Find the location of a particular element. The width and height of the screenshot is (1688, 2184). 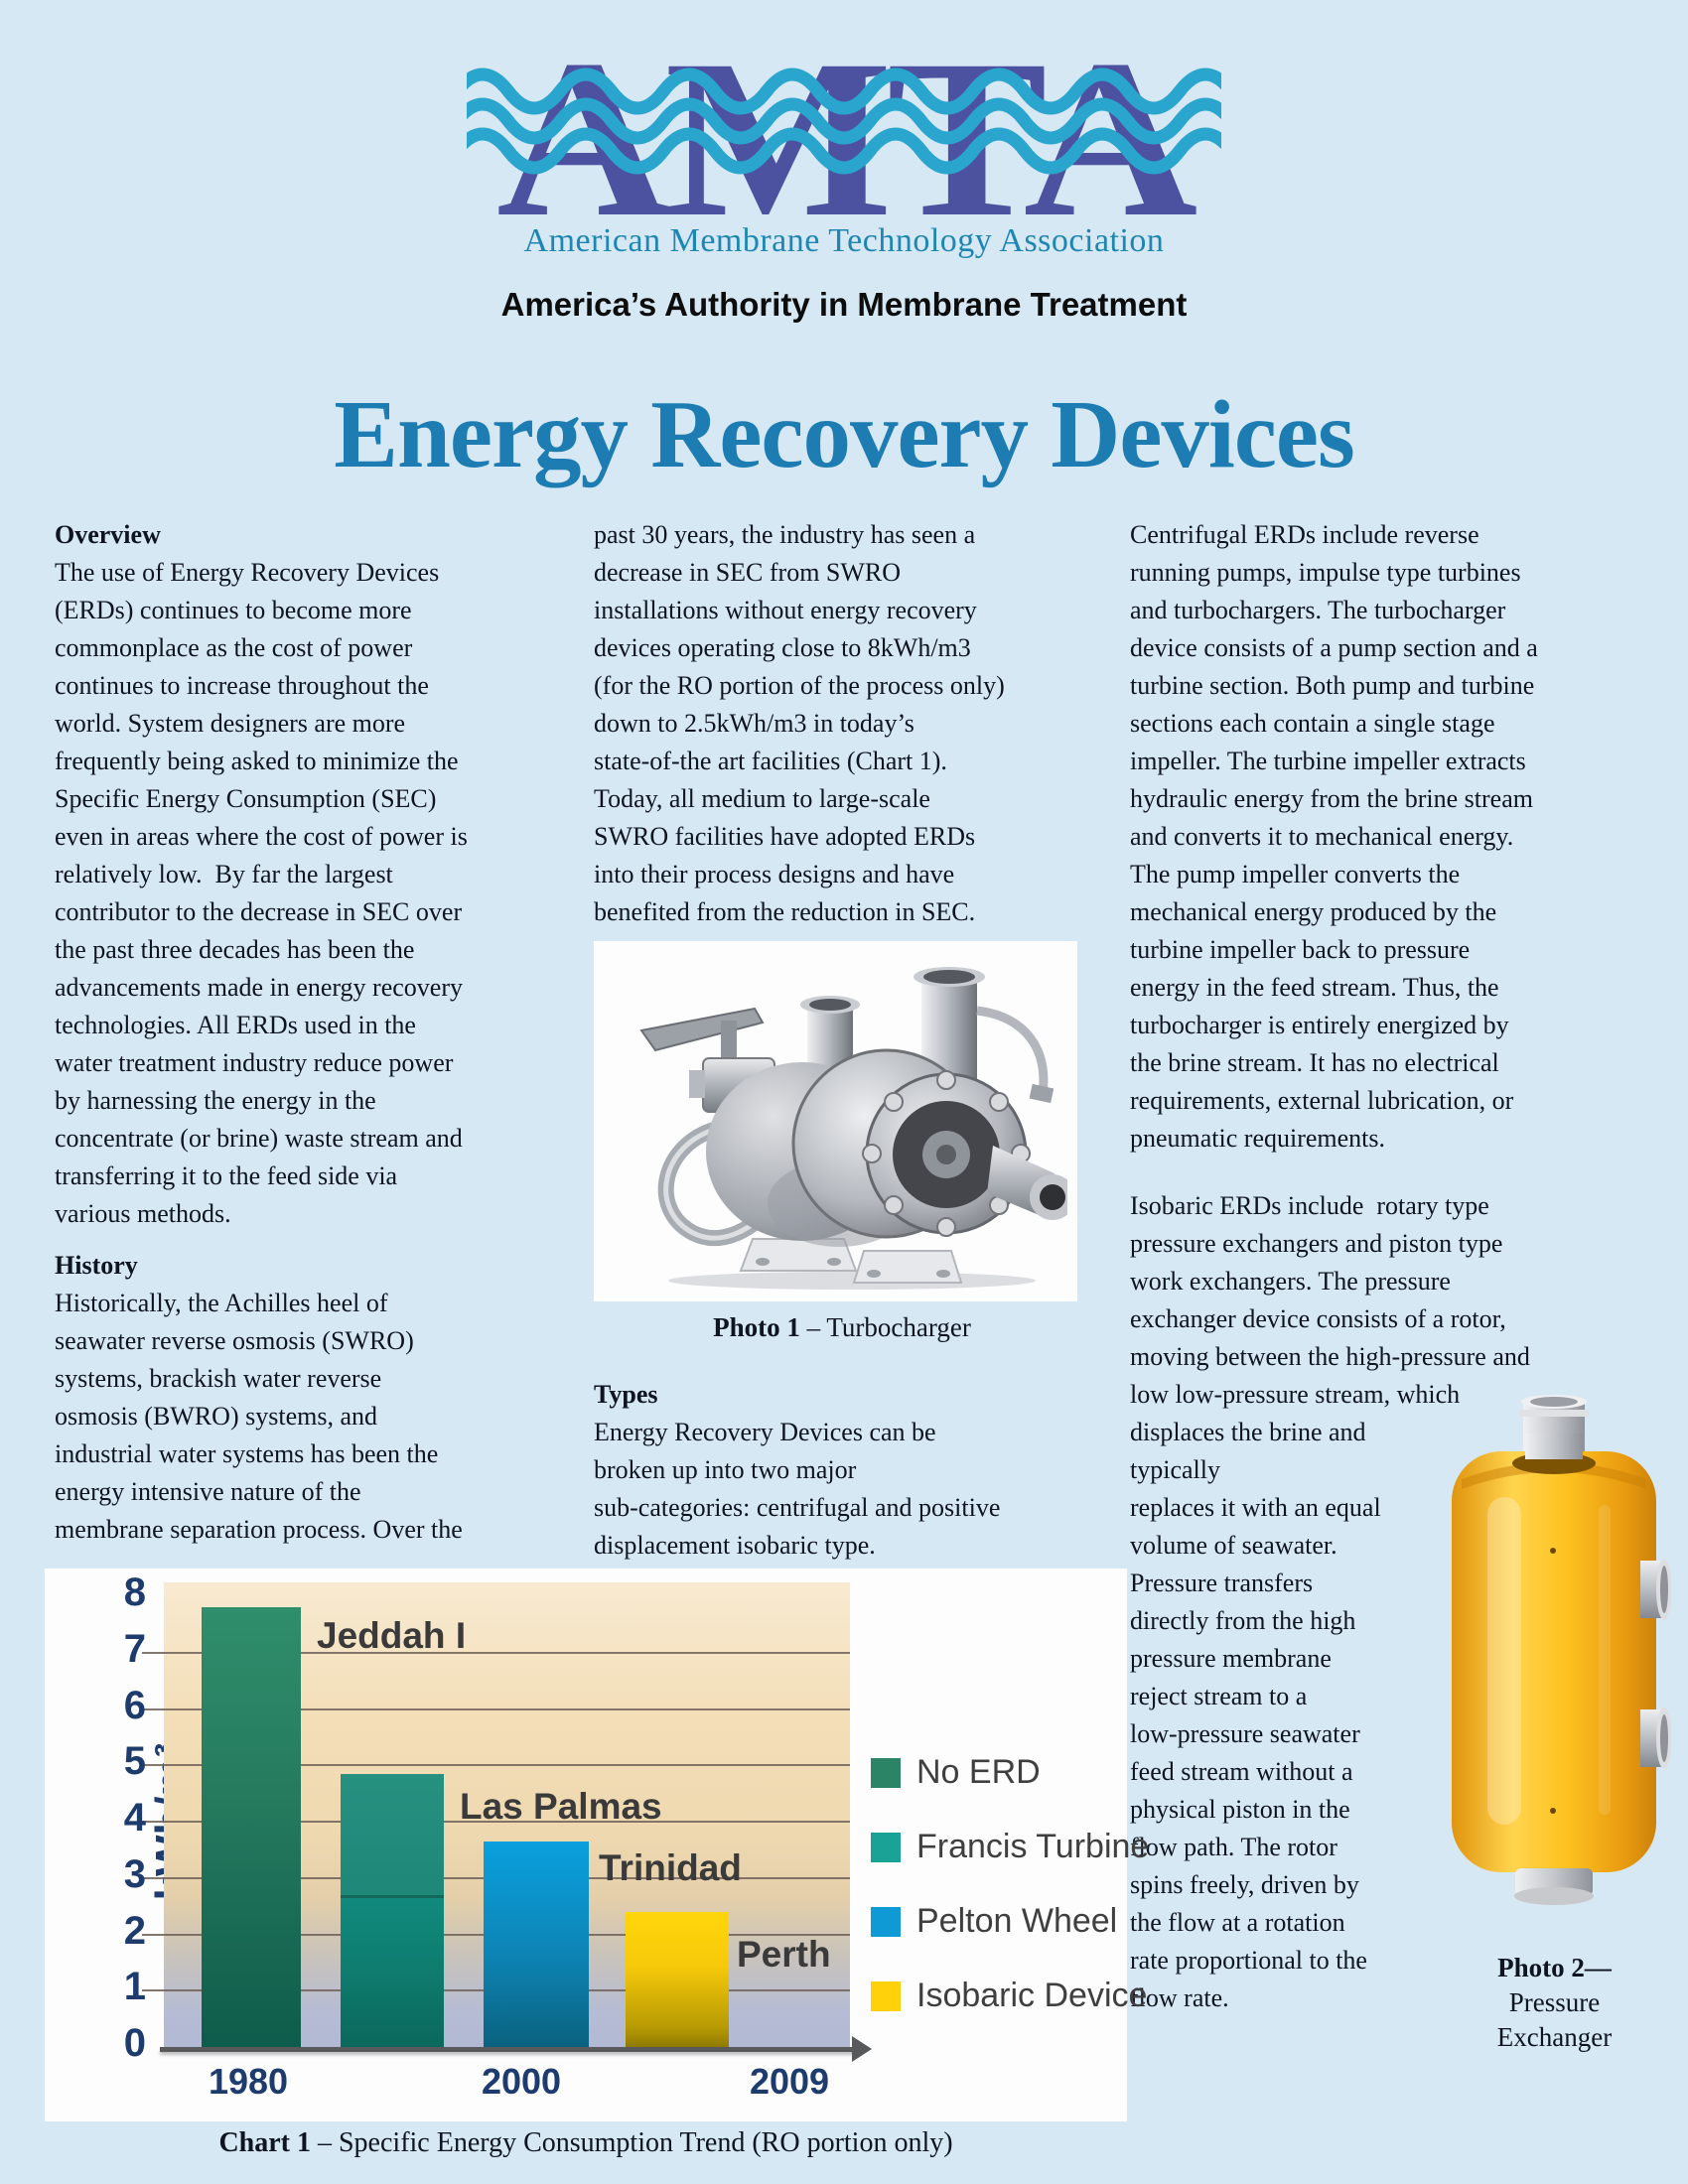

bar-site-label: Trinidad is located at coordinates (670, 1867).